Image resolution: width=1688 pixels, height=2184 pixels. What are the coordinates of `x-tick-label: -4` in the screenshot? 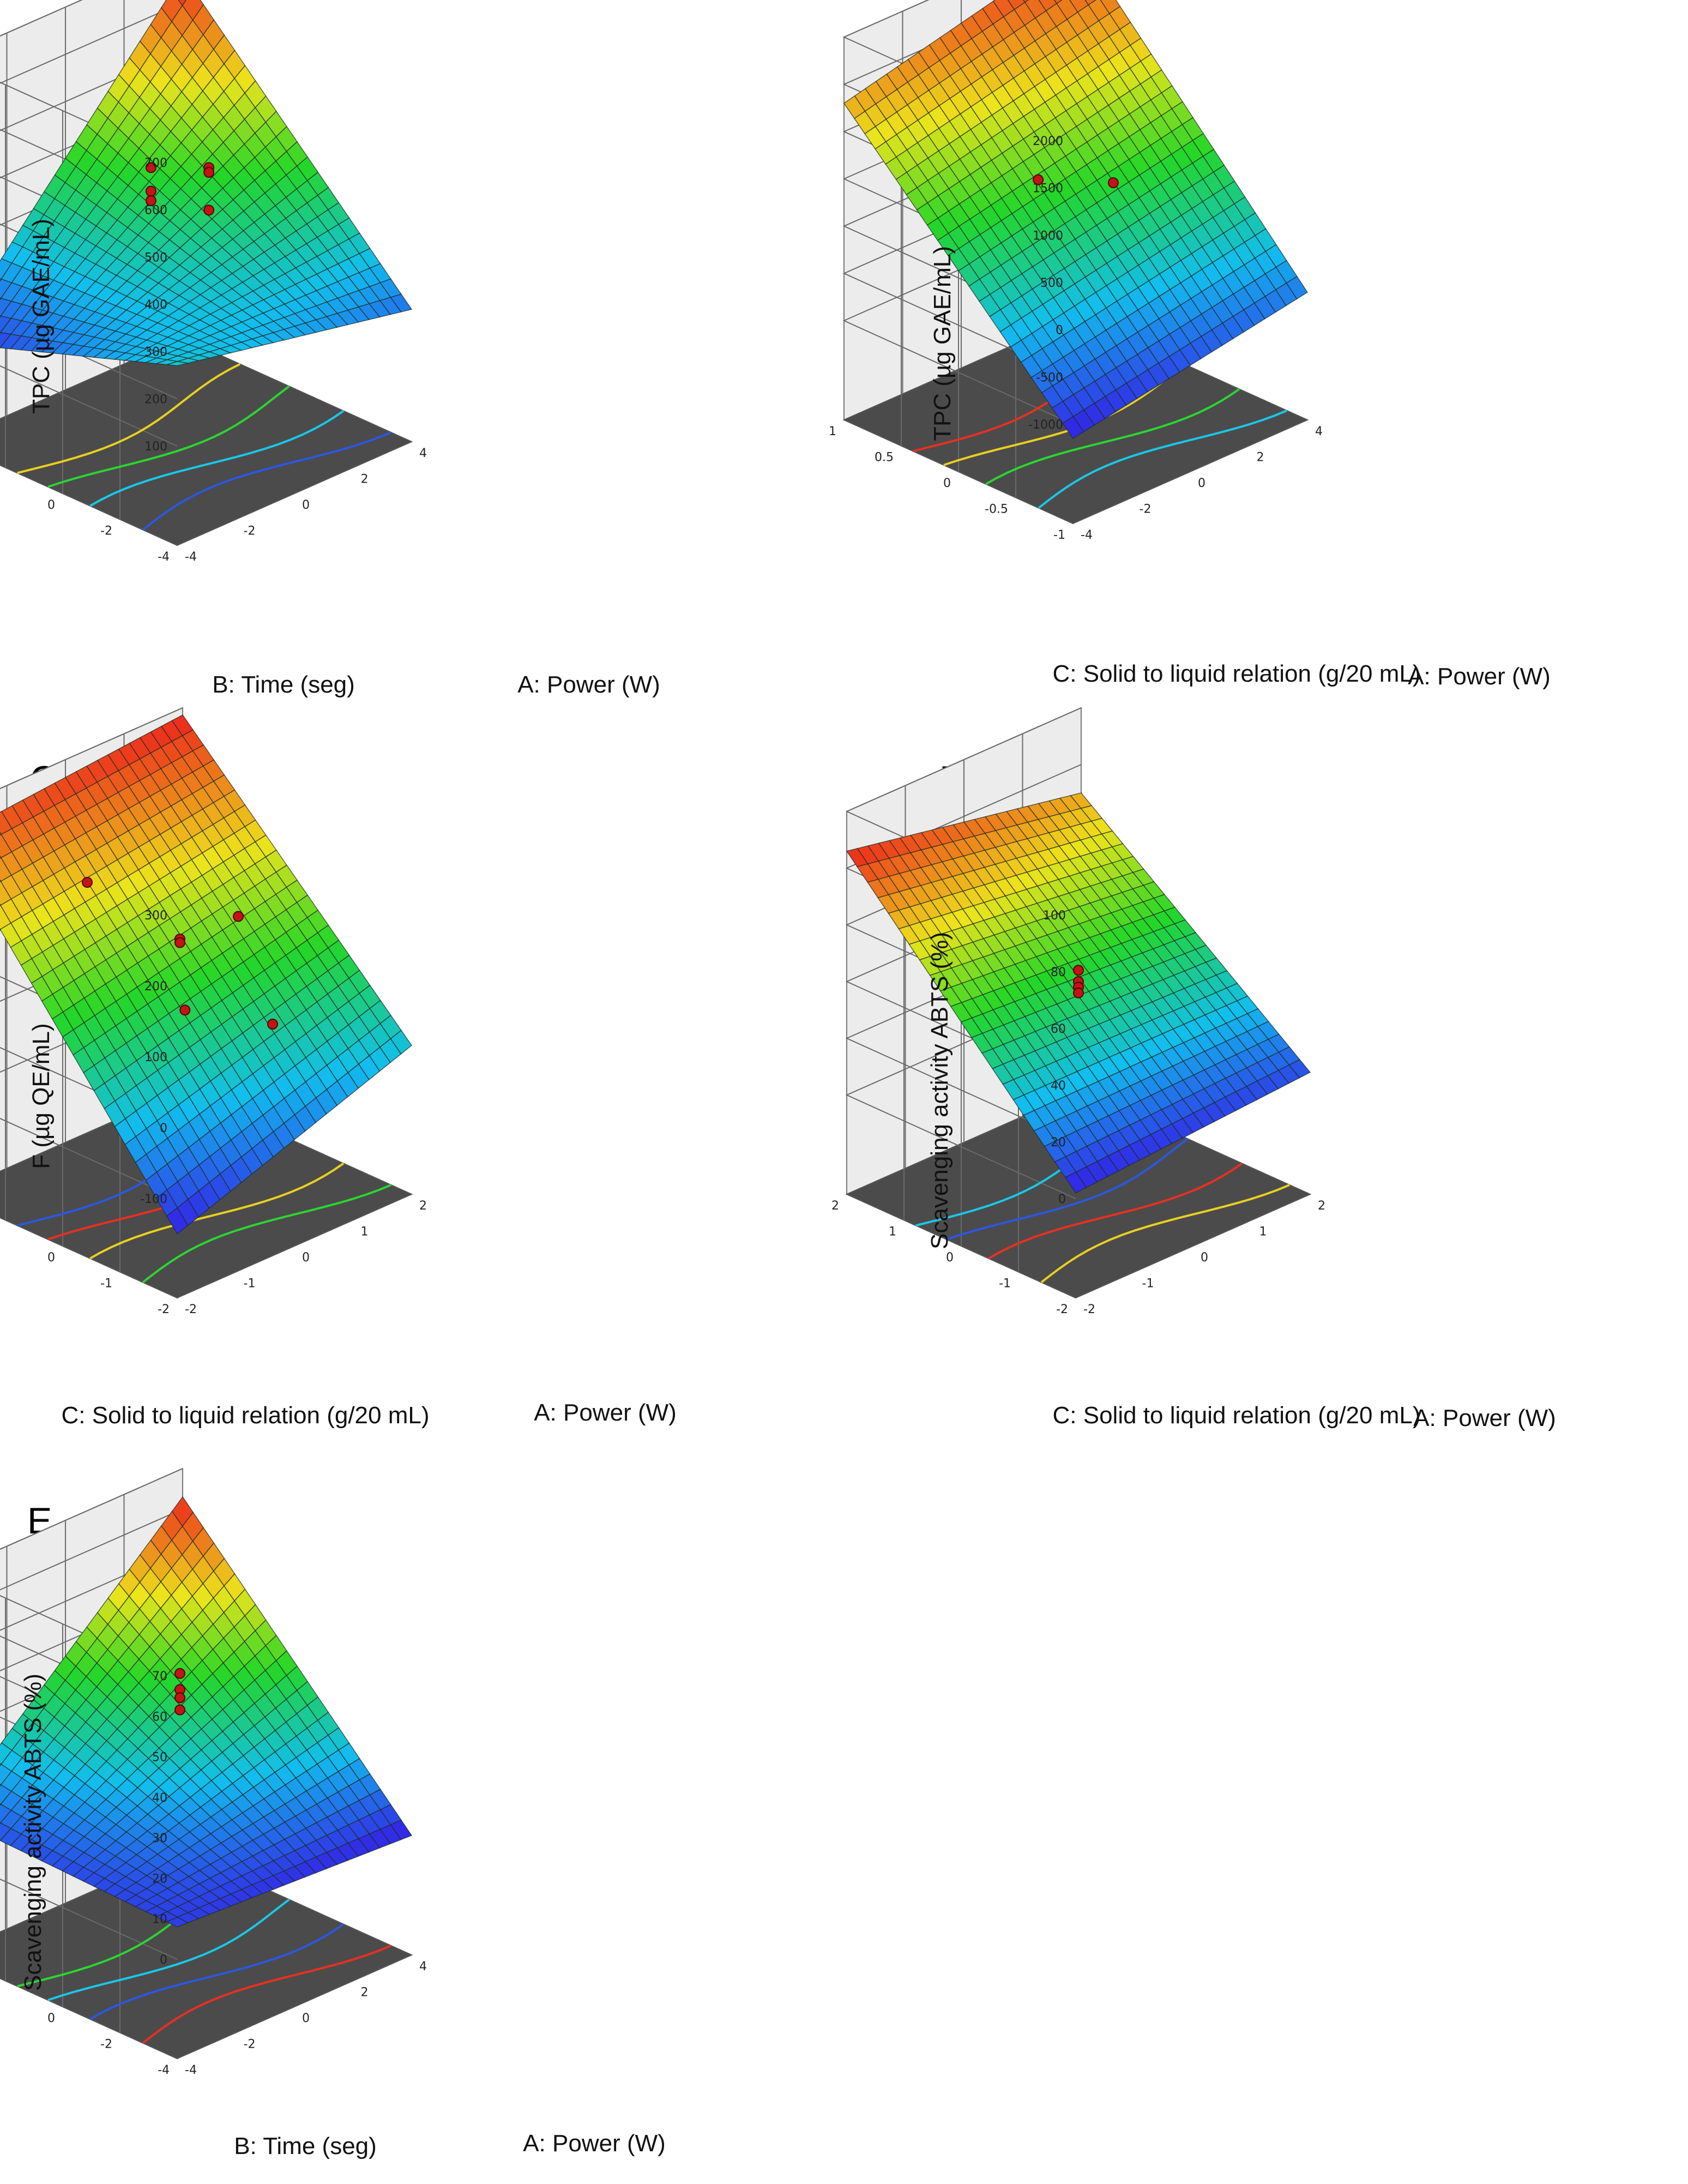 It's located at (191, 557).